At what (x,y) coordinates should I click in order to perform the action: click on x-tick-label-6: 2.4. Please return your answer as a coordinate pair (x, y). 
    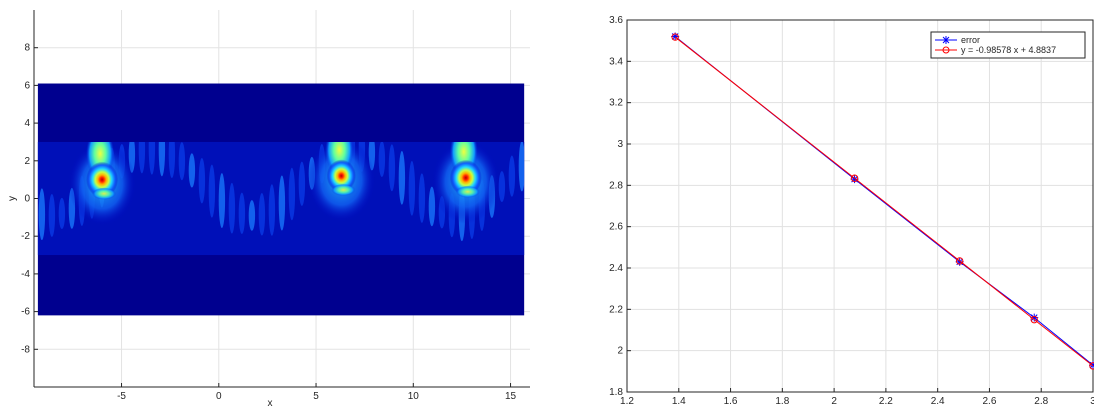
    Looking at the image, I should click on (938, 401).